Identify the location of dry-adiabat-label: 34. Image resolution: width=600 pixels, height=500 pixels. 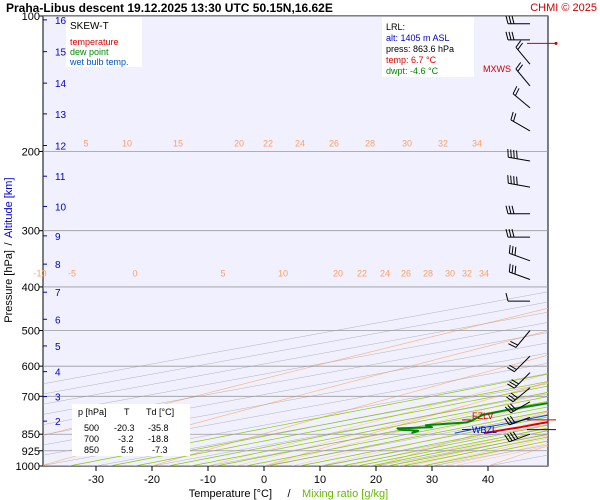
(477, 144).